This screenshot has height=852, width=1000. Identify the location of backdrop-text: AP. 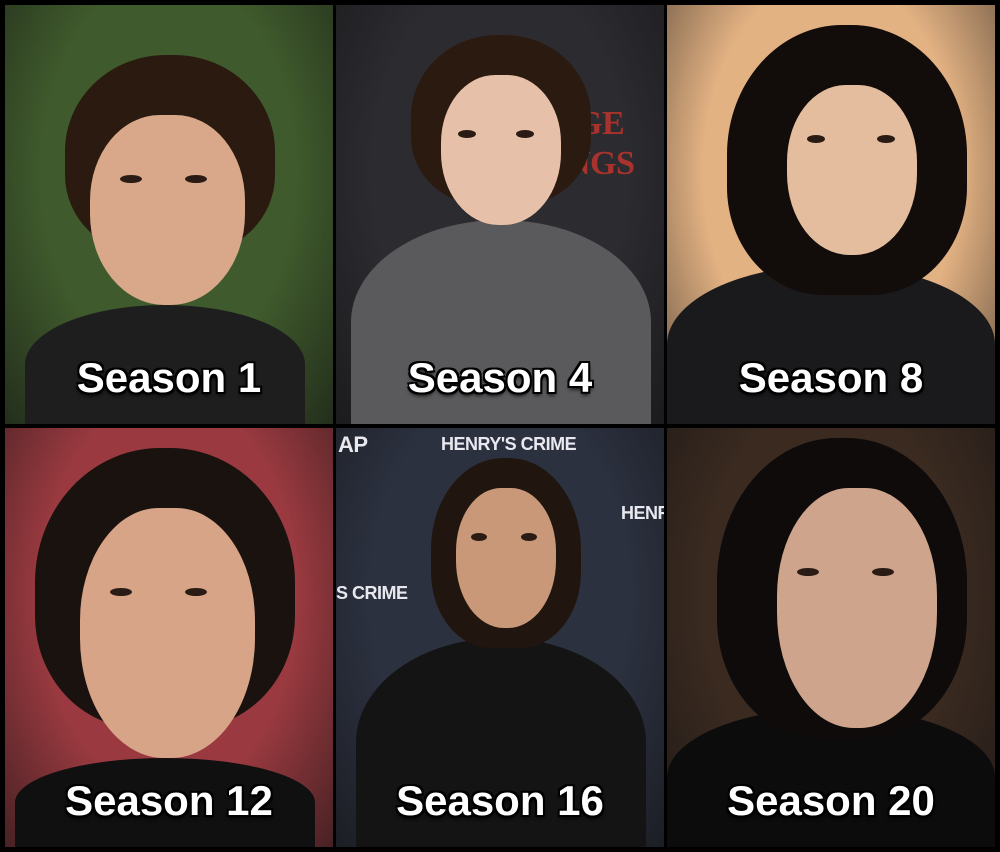
(353, 444).